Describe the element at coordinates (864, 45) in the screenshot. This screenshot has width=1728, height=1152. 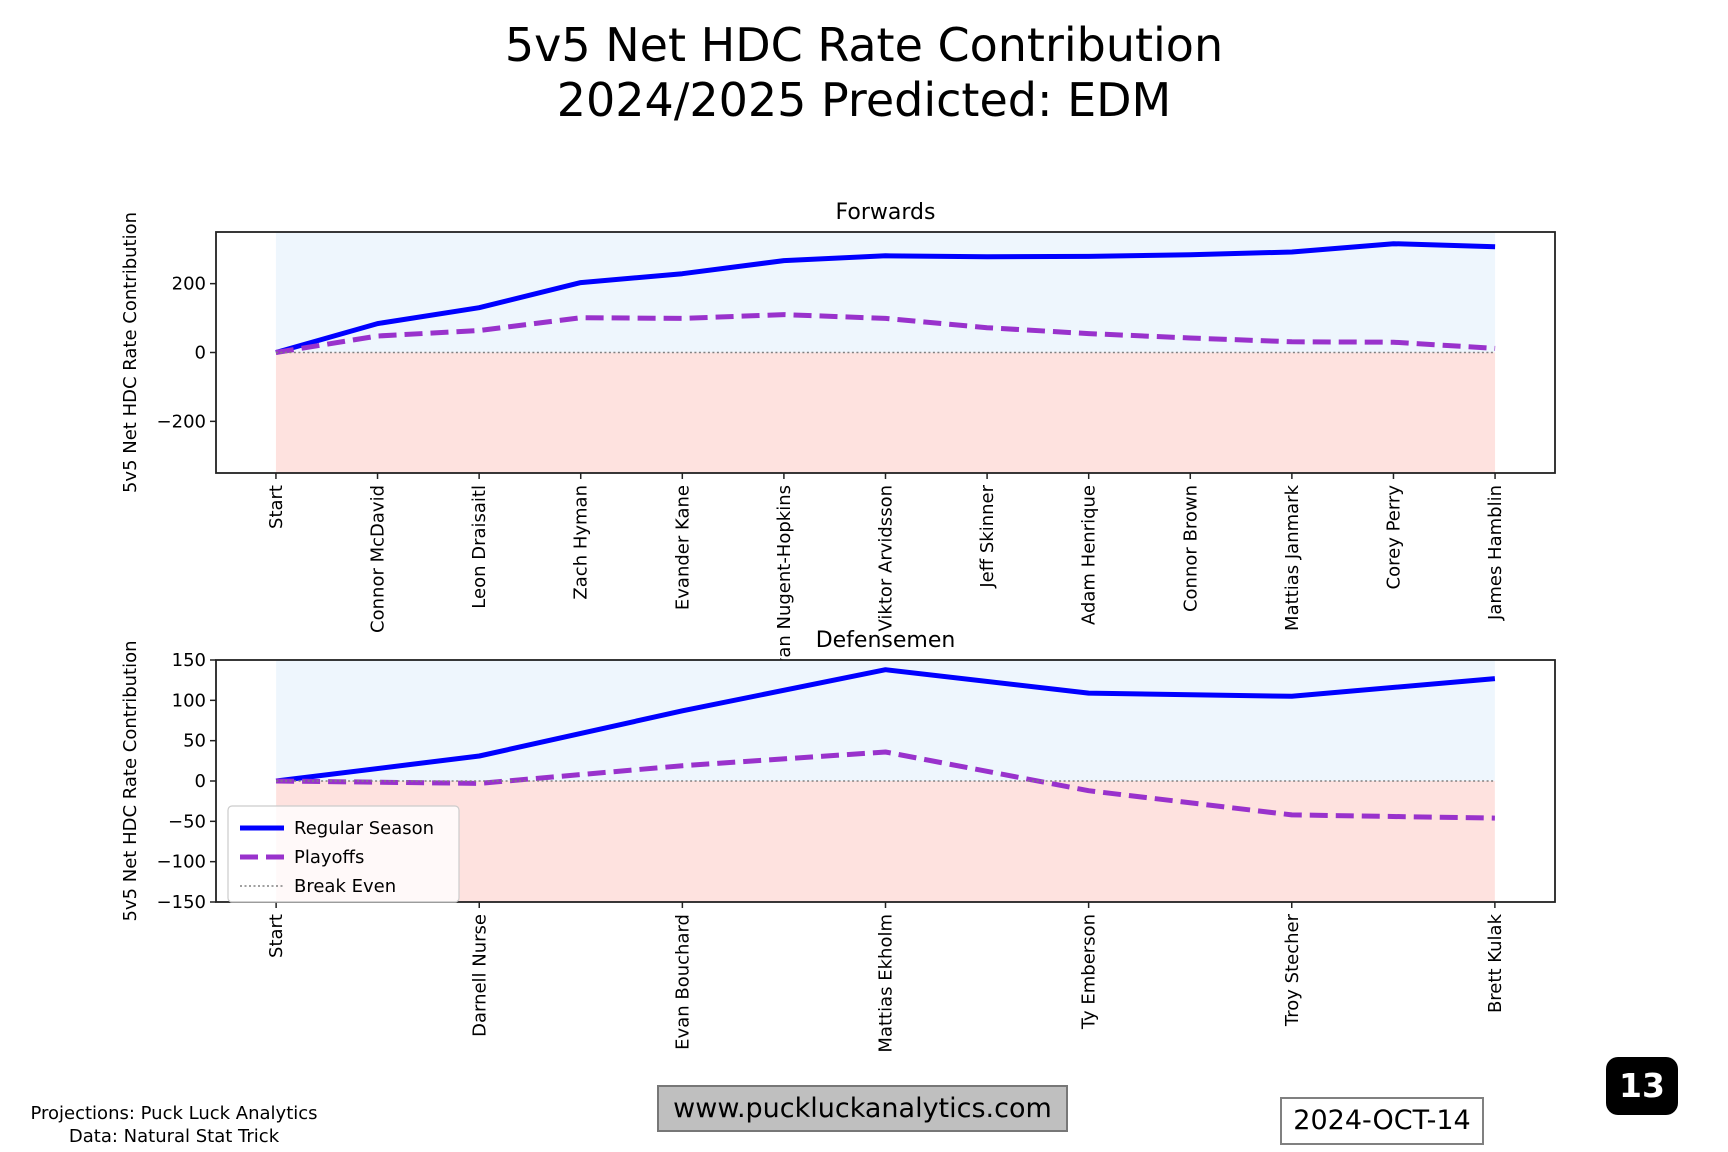
I see `figure-title-line1: 5v5 Net HDC Rate Contribution` at that location.